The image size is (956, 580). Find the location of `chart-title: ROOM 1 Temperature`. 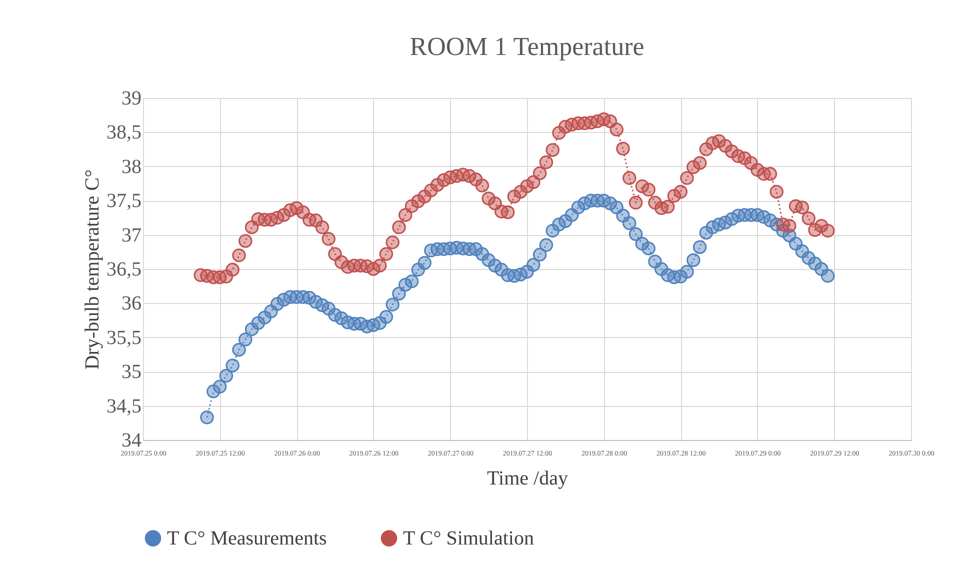

chart-title: ROOM 1 Temperature is located at coordinates (527, 46).